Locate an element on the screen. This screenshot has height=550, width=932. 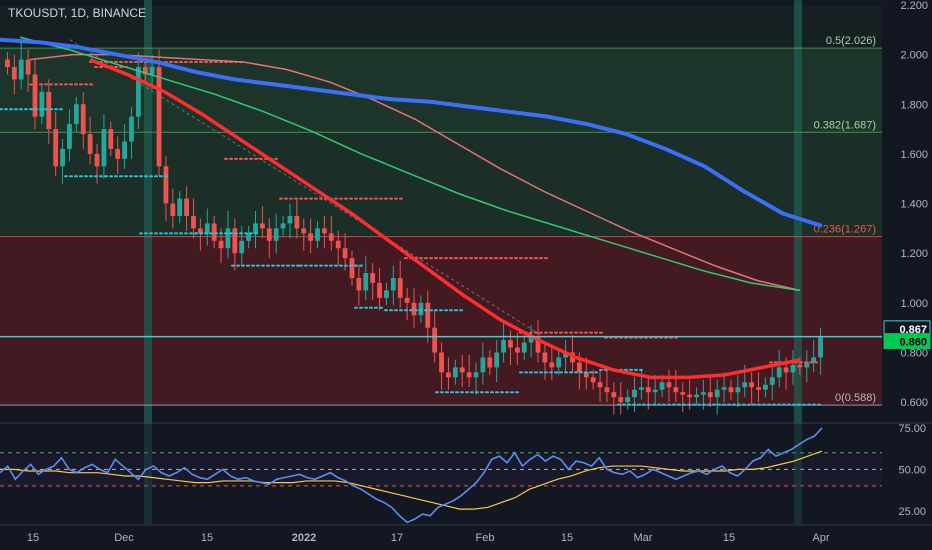
rsi-tick-label: 75.00 is located at coordinates (912, 429).